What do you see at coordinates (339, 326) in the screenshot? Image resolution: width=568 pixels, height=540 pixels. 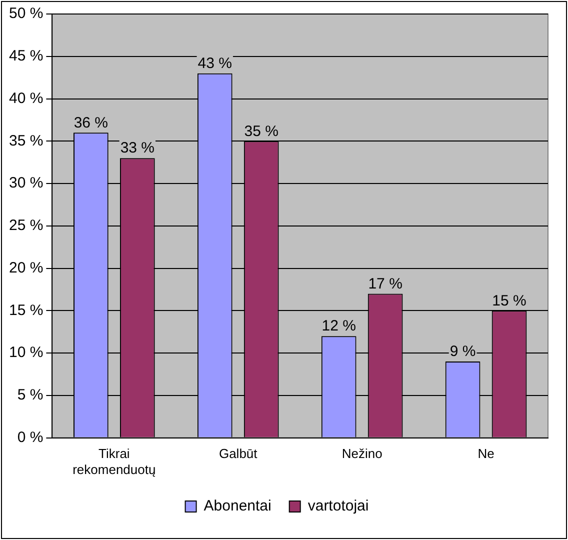 I see `data-label: 12 %` at bounding box center [339, 326].